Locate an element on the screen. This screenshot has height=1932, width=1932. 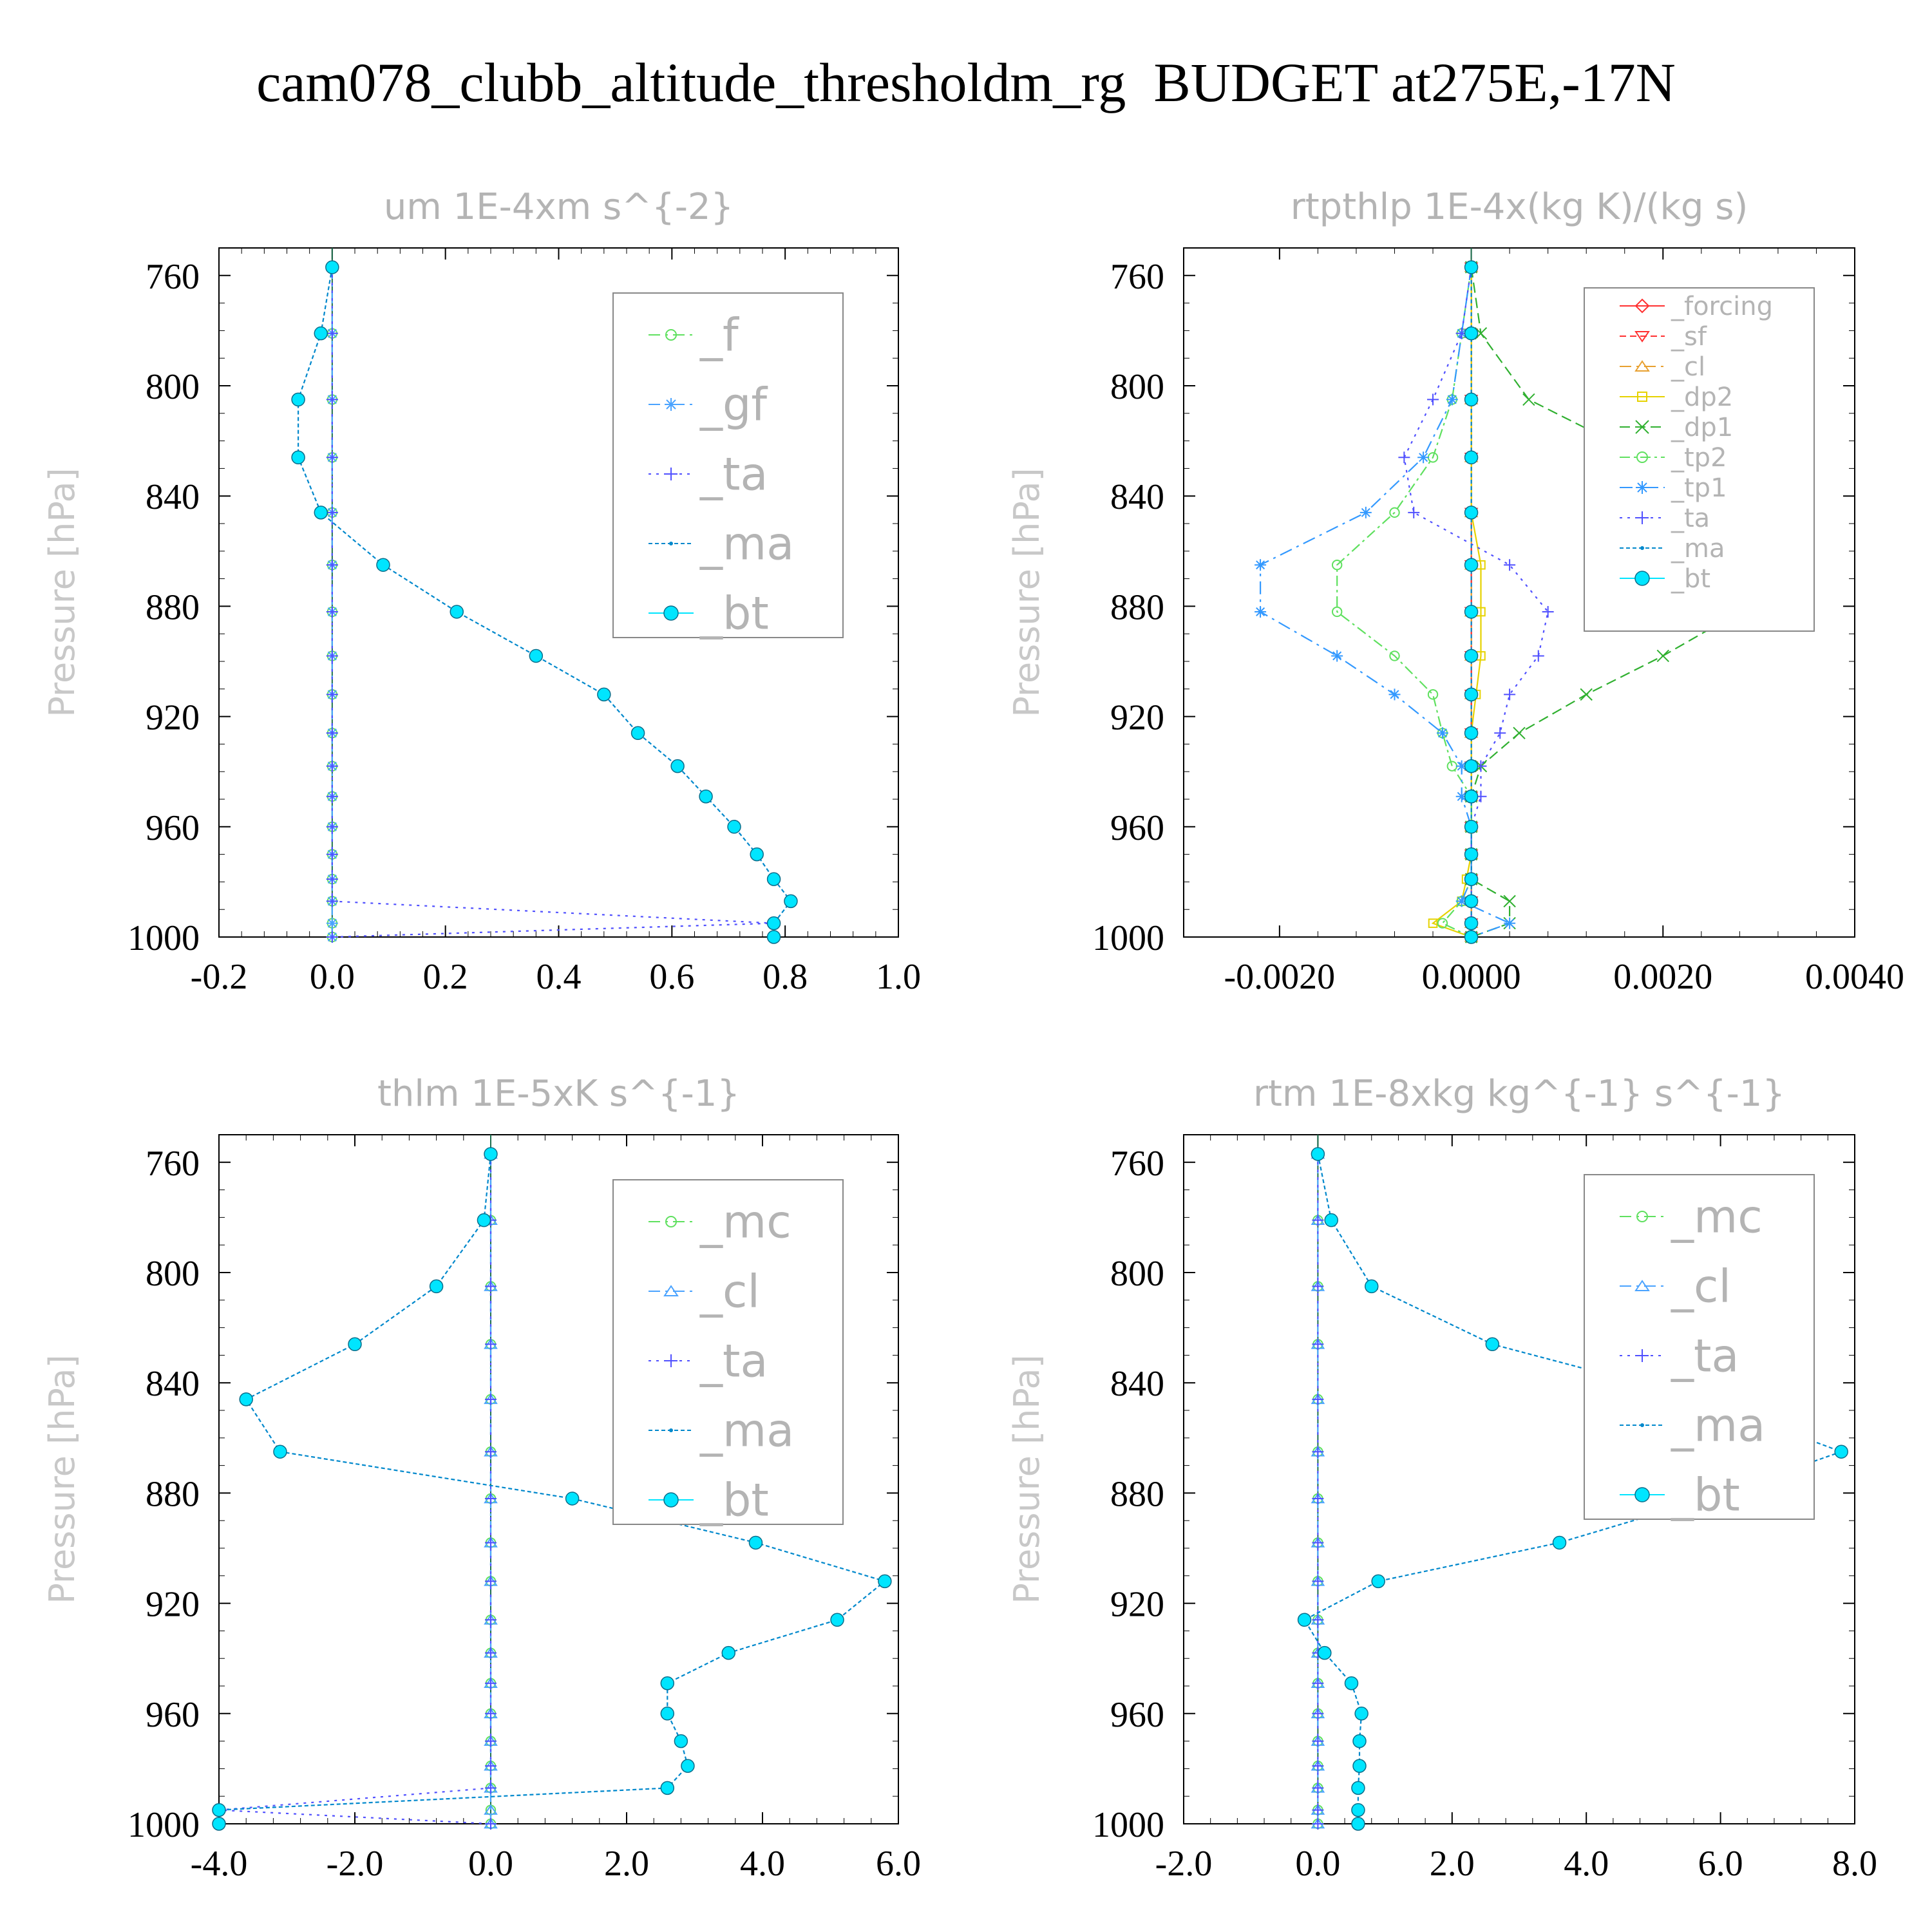
x-tick-label: -0.2 is located at coordinates (219, 977).